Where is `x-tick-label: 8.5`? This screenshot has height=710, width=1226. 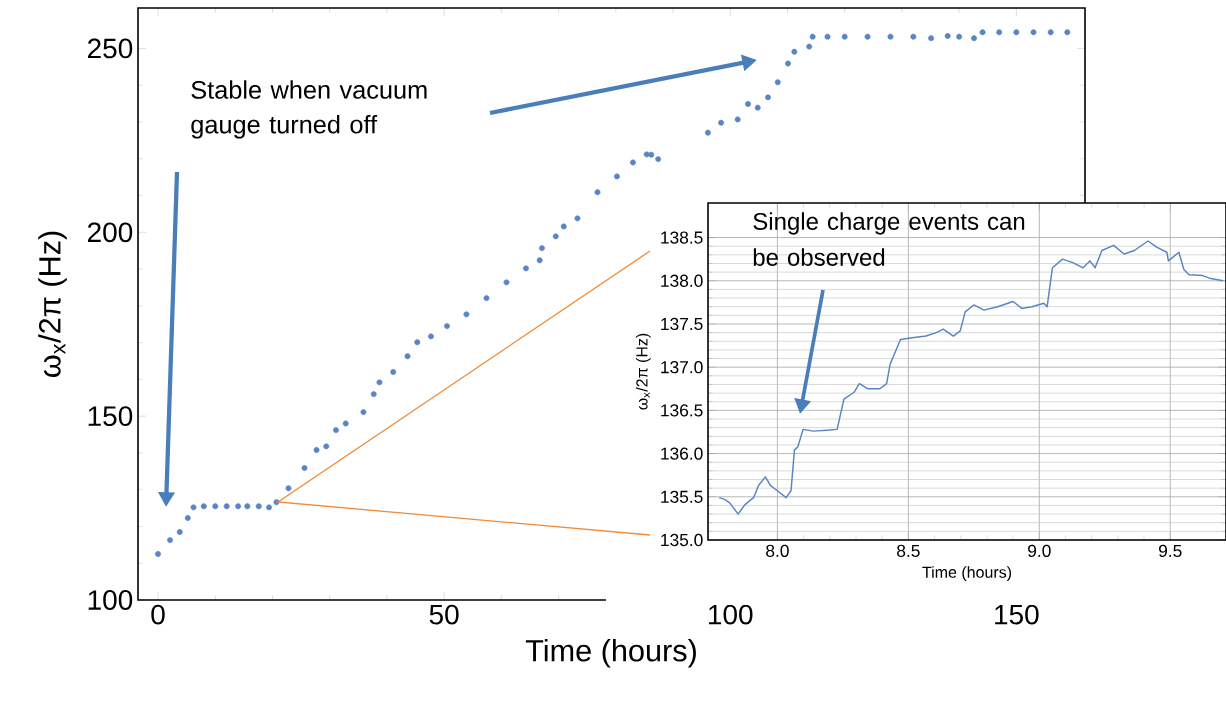
x-tick-label: 8.5 is located at coordinates (908, 550).